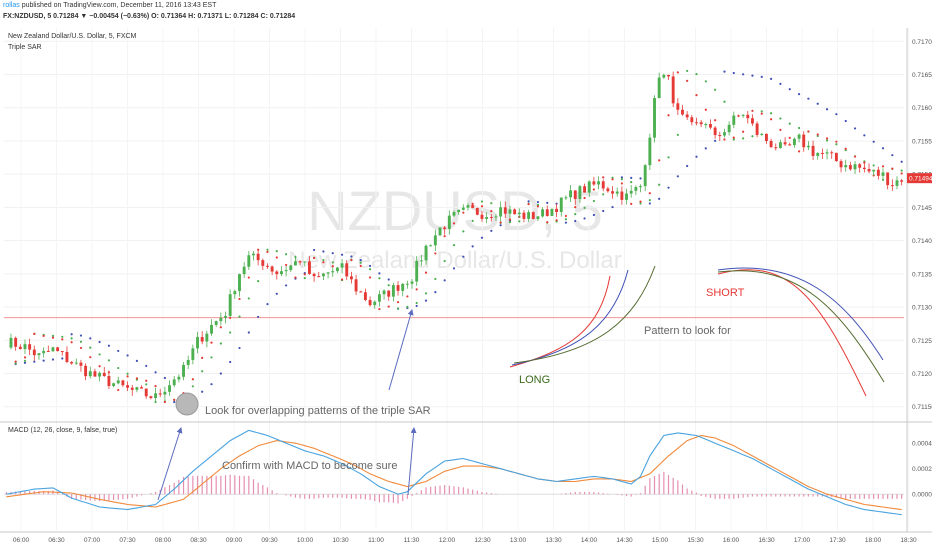 The height and width of the screenshot is (550, 932). I want to click on time-tick-label: 14:30, so click(624, 540).